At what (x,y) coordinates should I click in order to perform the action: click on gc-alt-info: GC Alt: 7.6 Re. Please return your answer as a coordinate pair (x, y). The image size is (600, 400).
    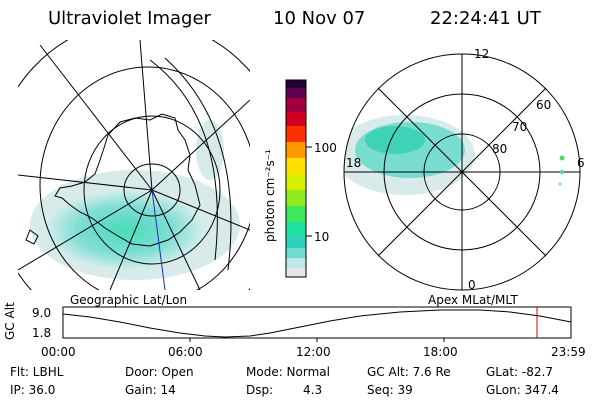
    Looking at the image, I should click on (409, 372).